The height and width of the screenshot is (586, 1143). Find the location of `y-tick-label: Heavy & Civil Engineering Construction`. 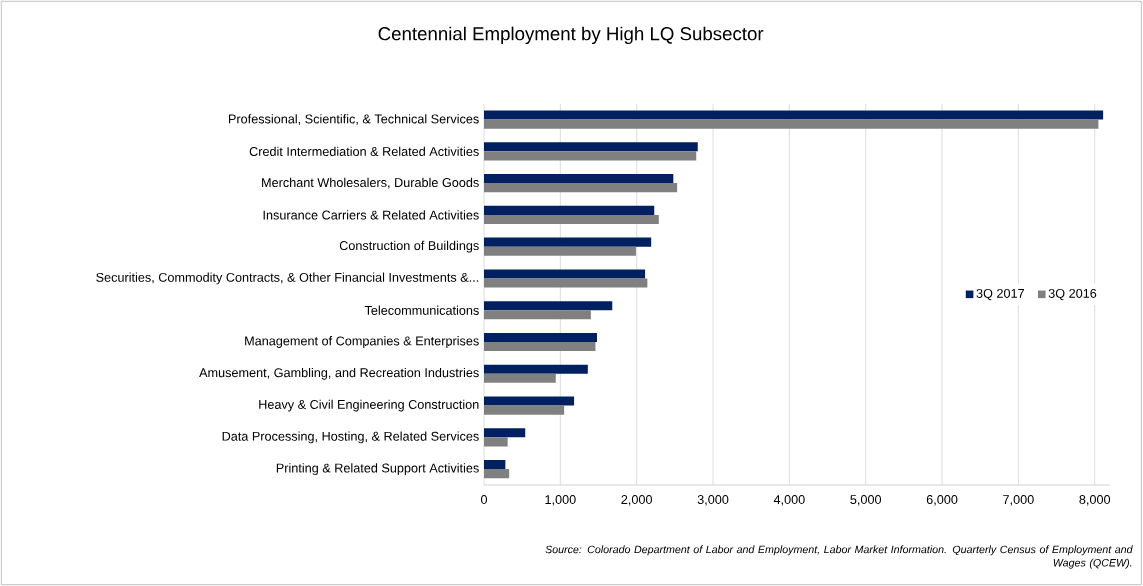

y-tick-label: Heavy & Civil Engineering Construction is located at coordinates (369, 405).